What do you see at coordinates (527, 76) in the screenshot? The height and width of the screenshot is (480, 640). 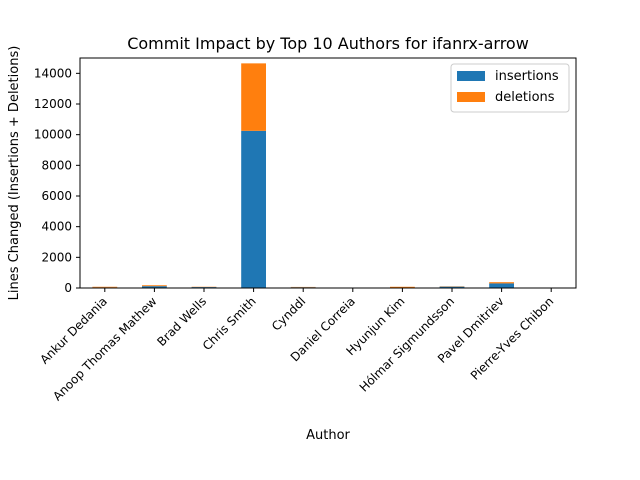 I see `legend-label-insertions: insertions` at bounding box center [527, 76].